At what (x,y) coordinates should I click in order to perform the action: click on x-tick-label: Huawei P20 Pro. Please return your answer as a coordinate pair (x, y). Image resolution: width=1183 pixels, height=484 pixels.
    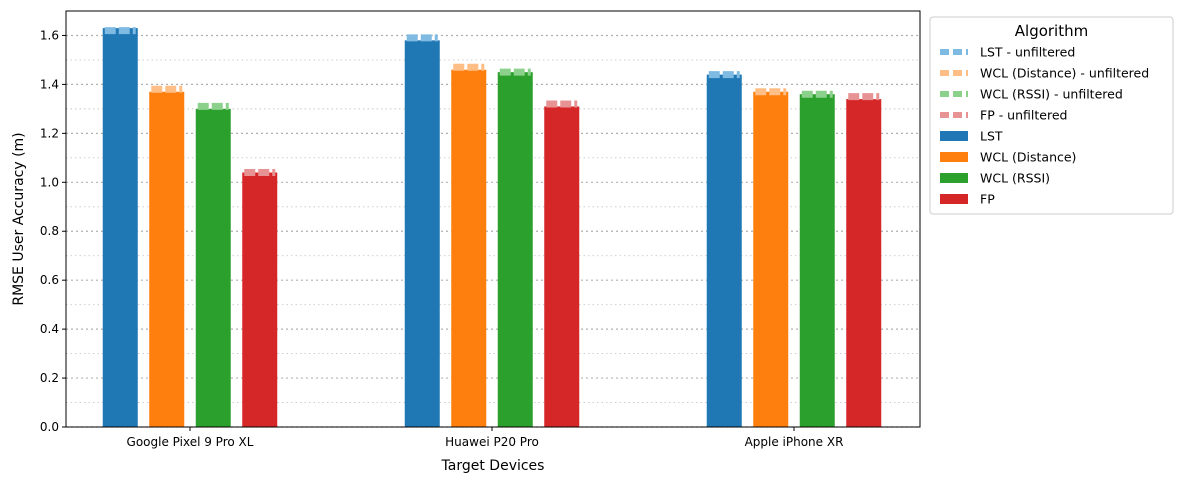
    Looking at the image, I should click on (492, 442).